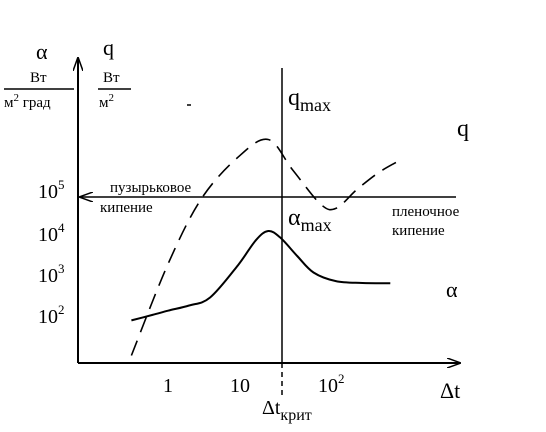 The width and height of the screenshot is (546, 432). What do you see at coordinates (51, 233) in the screenshot?
I see `y-tick-label: 10⁴` at bounding box center [51, 233].